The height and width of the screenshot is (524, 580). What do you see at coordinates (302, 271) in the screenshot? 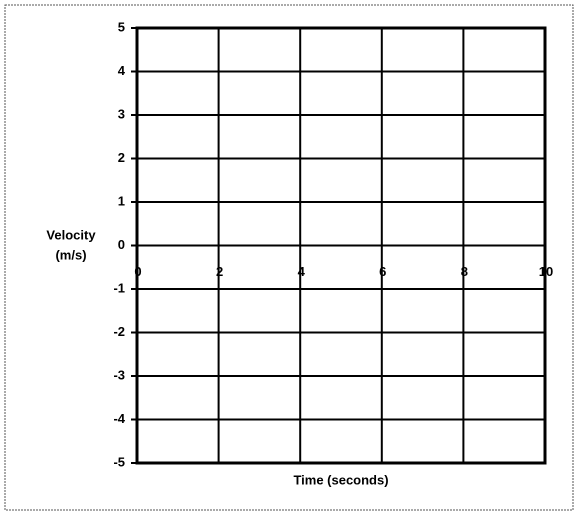
I see `x-tick-label: 4` at bounding box center [302, 271].